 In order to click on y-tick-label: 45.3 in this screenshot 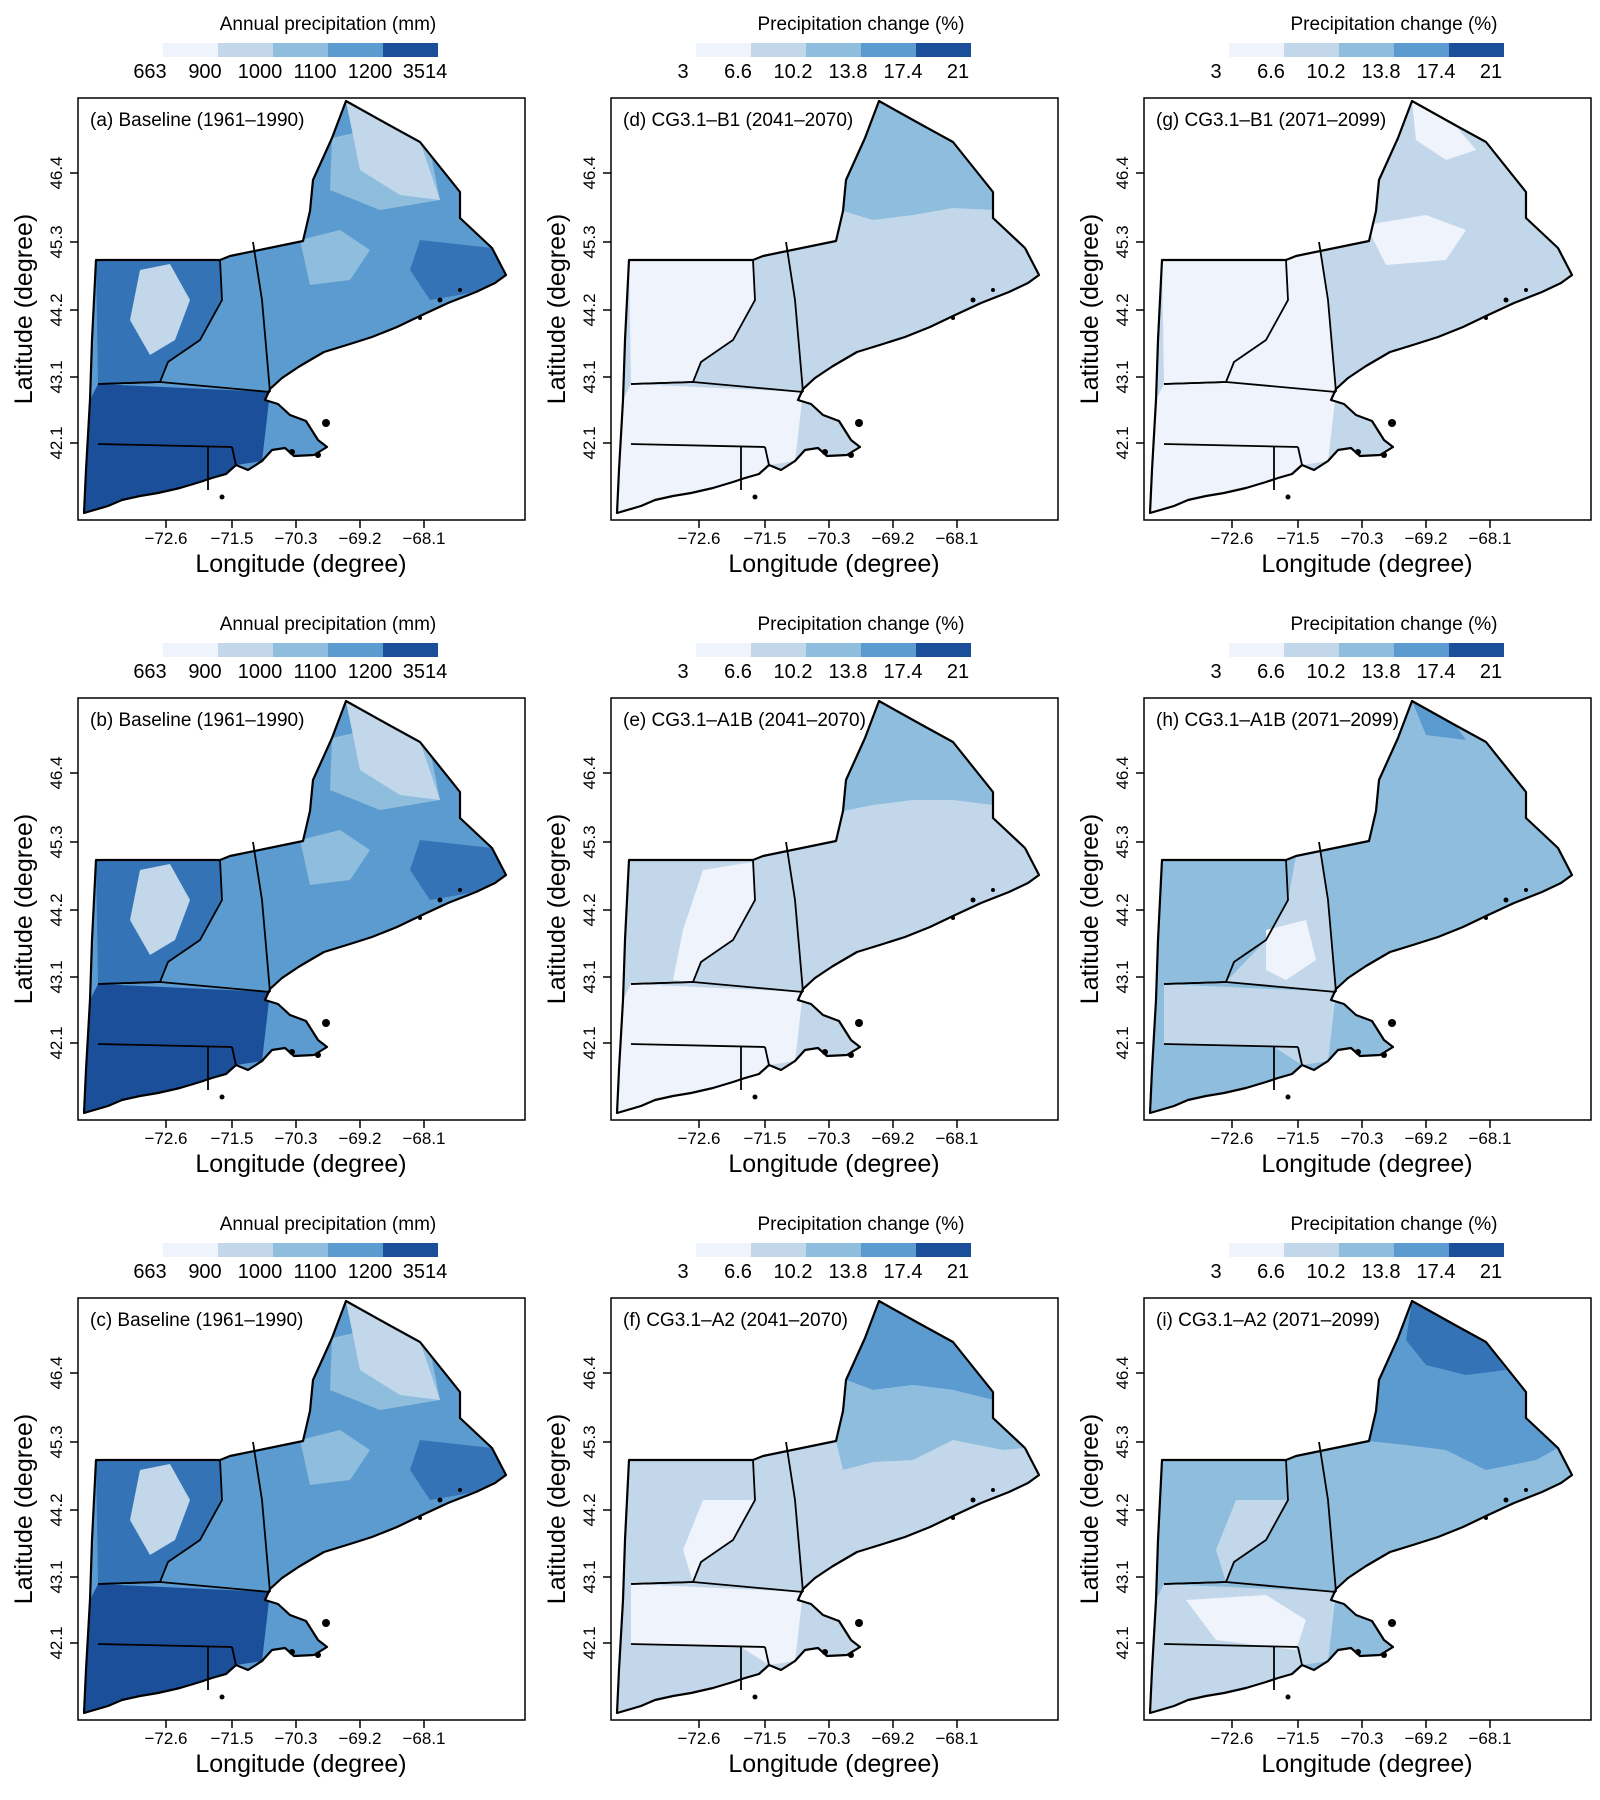, I will do `click(56, 1441)`.